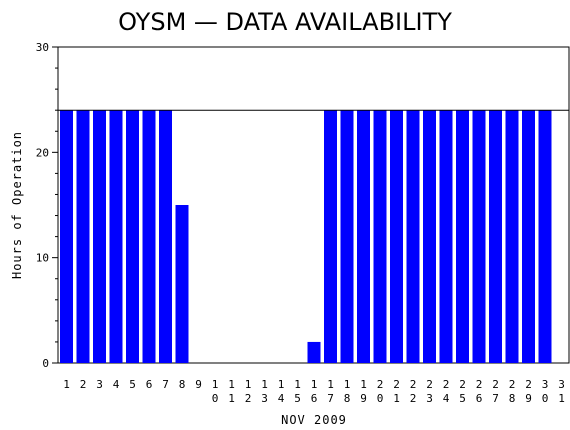 The height and width of the screenshot is (430, 570). Describe the element at coordinates (545, 384) in the screenshot. I see `x-tick-label-day-30: 3` at that location.